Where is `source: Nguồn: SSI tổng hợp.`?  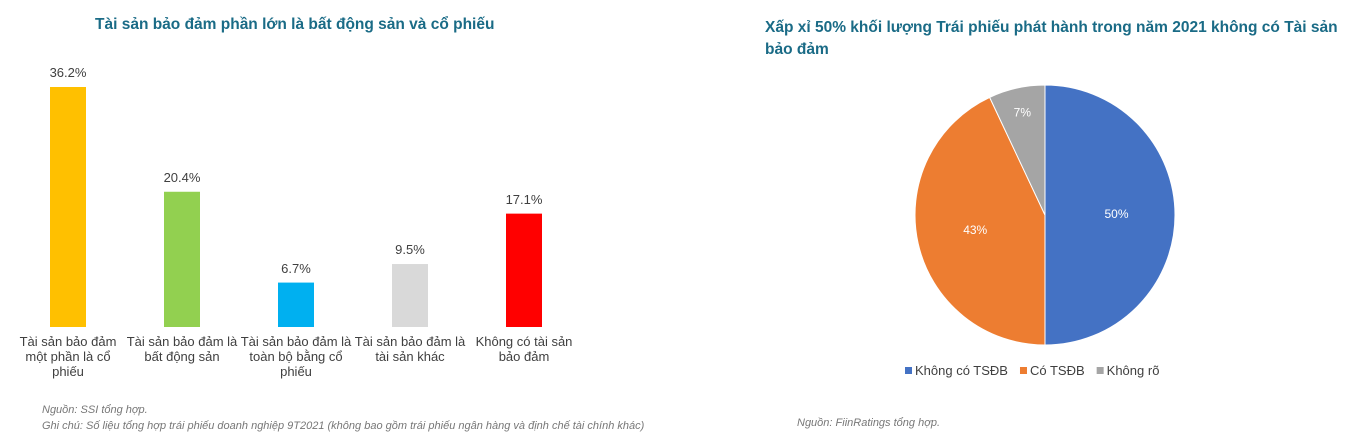 source: Nguồn: SSI tổng hợp. is located at coordinates (95, 410).